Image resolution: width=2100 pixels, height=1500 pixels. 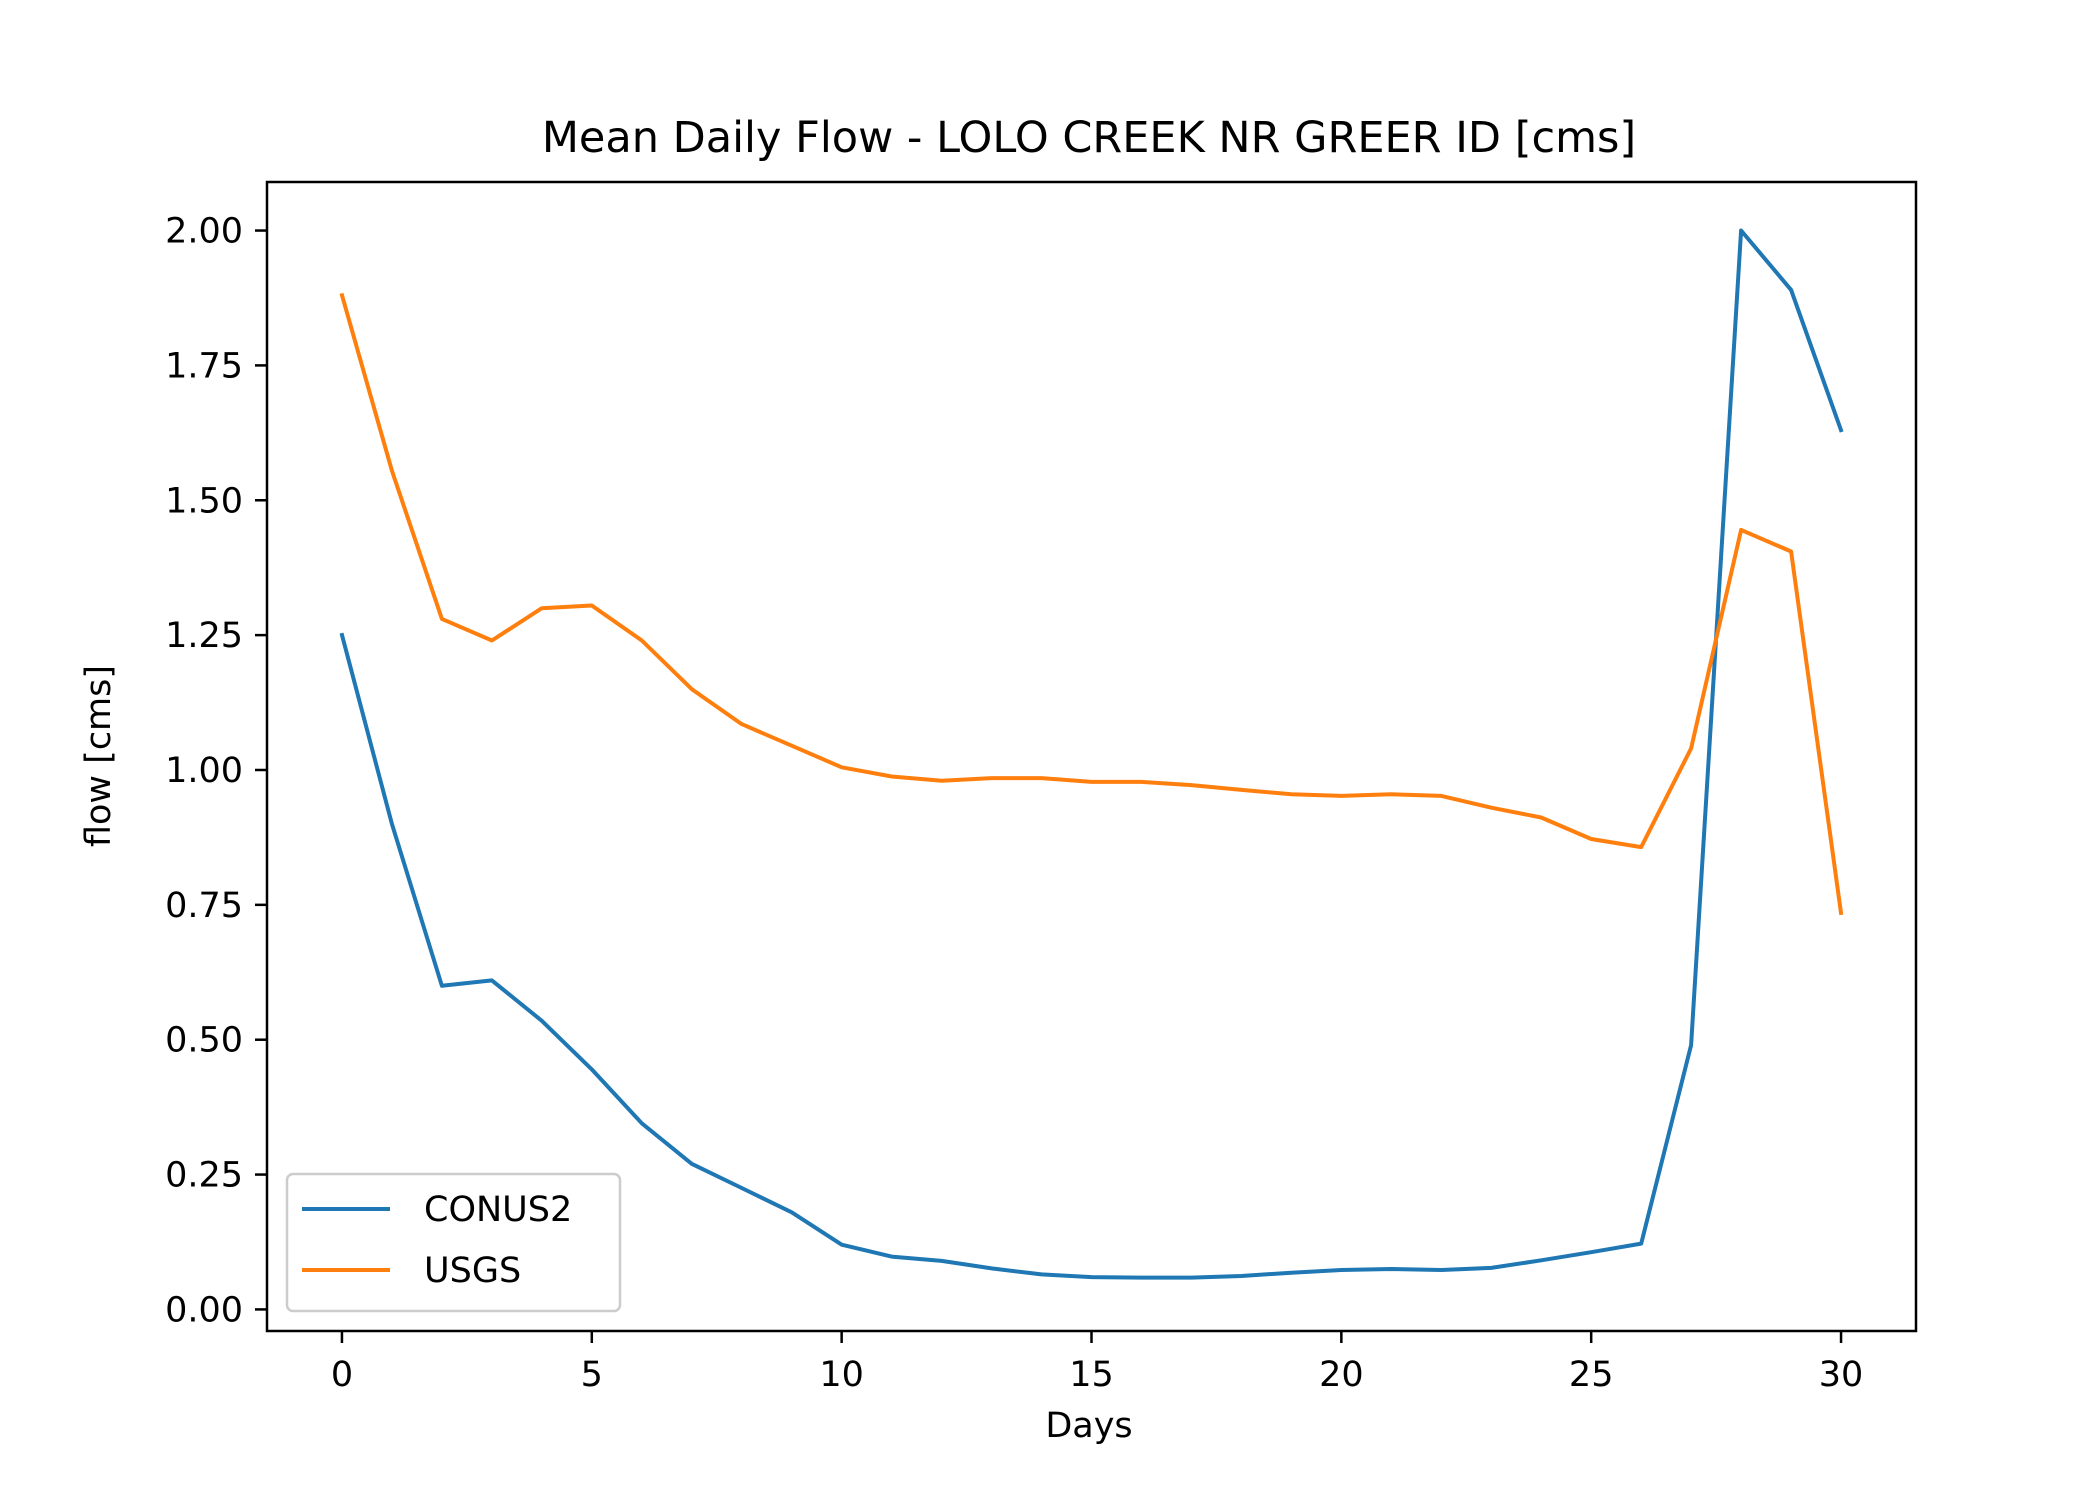 What do you see at coordinates (204, 1310) in the screenshot?
I see `y-tick-label: 0.00` at bounding box center [204, 1310].